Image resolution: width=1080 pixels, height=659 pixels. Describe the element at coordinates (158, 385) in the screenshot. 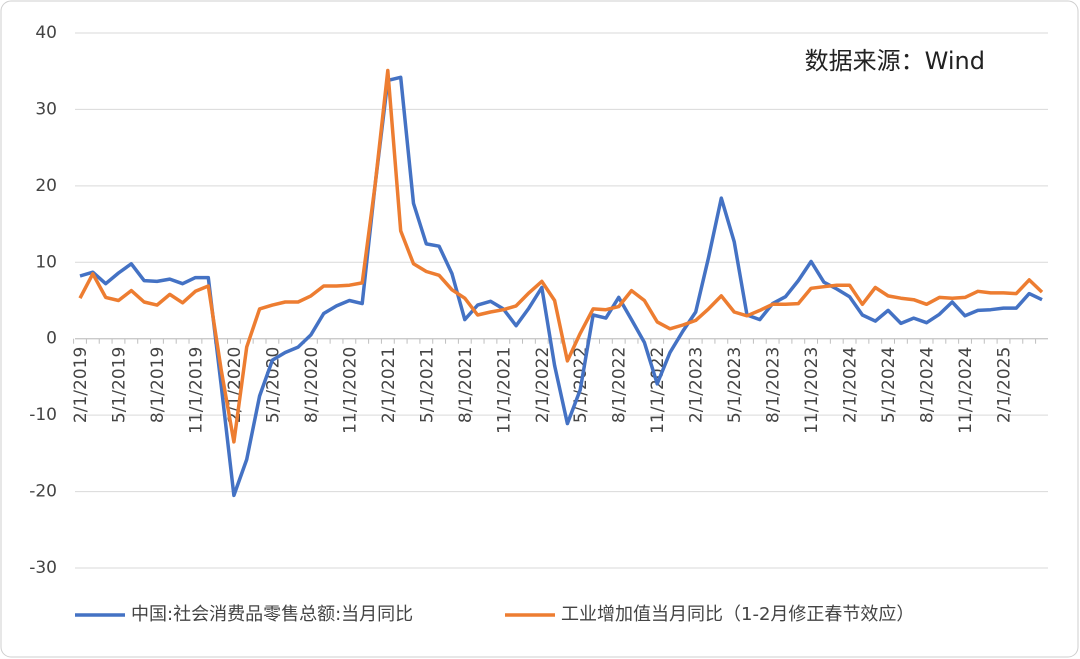

I see `x-tick-label: 8/1/2019` at that location.